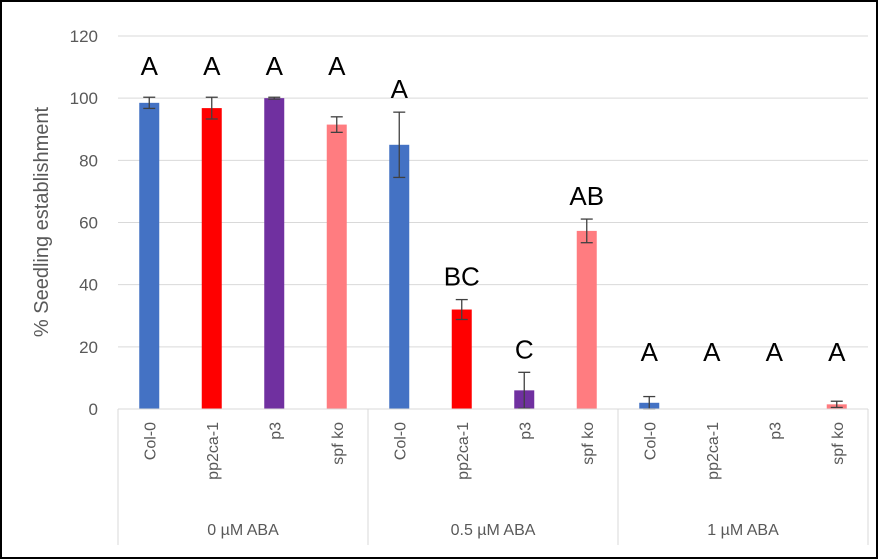 This screenshot has height=559, width=878. I want to click on y-tick-label: 20, so click(88, 347).